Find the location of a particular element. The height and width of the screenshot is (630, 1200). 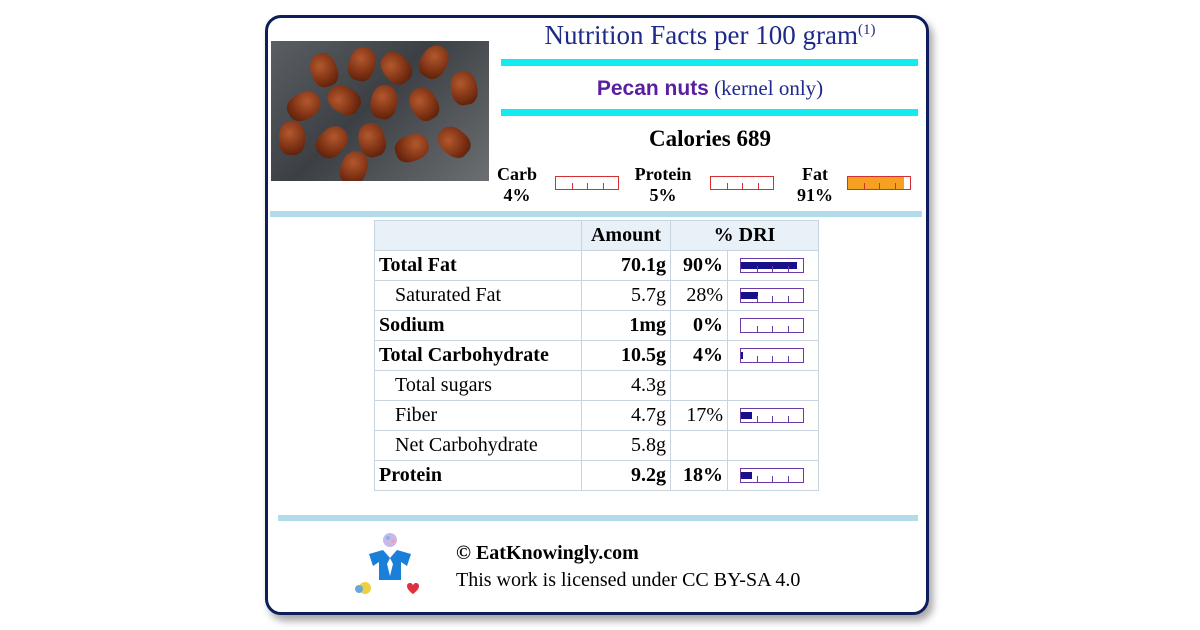

table-row: Saturated Fat 5.7g 28% is located at coordinates (596, 295).